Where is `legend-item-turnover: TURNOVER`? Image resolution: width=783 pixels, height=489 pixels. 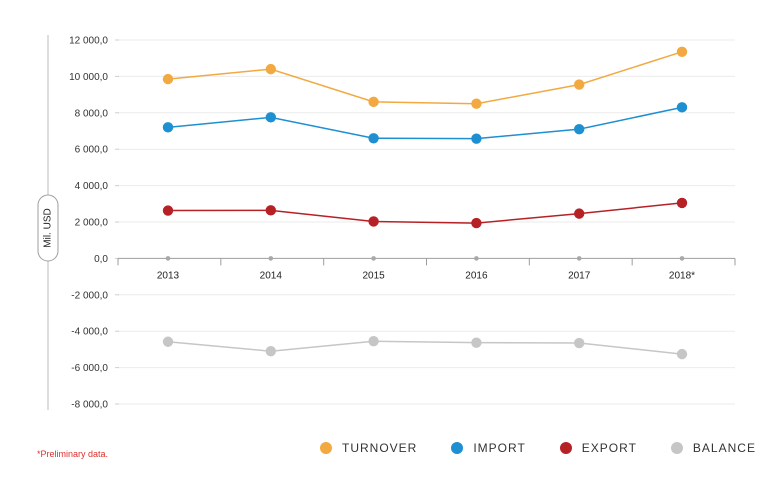
legend-item-turnover: TURNOVER is located at coordinates (368, 448).